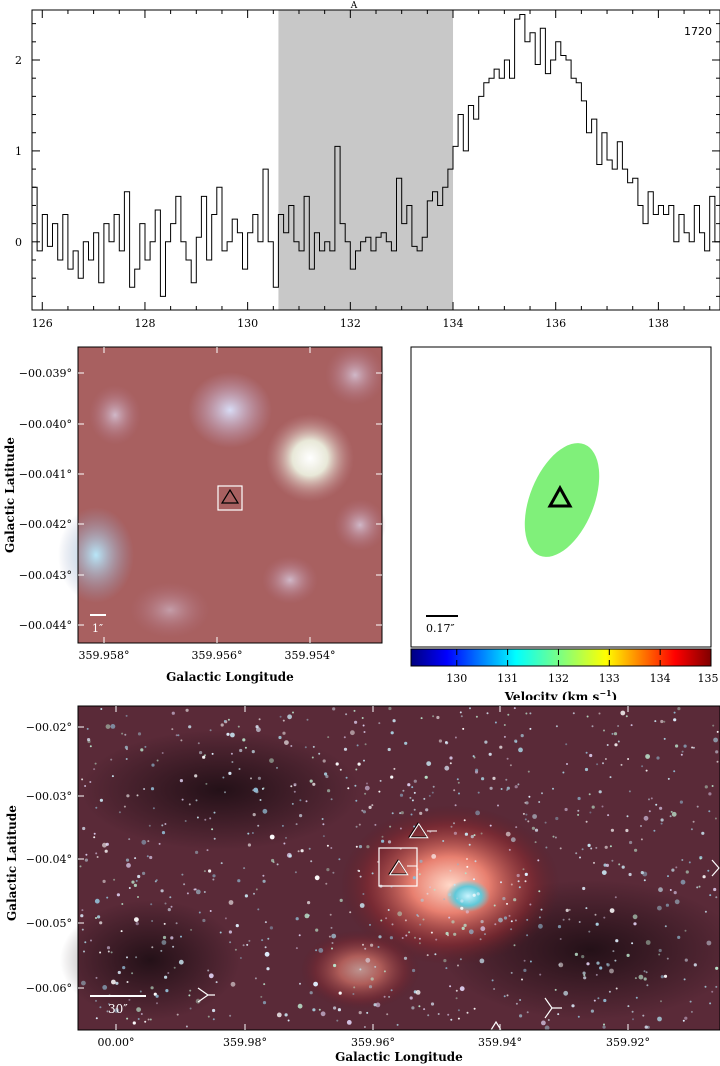 The height and width of the screenshot is (1066, 720). What do you see at coordinates (373, 1042) in the screenshot?
I see `wide-xtick-label: 359.96°` at bounding box center [373, 1042].